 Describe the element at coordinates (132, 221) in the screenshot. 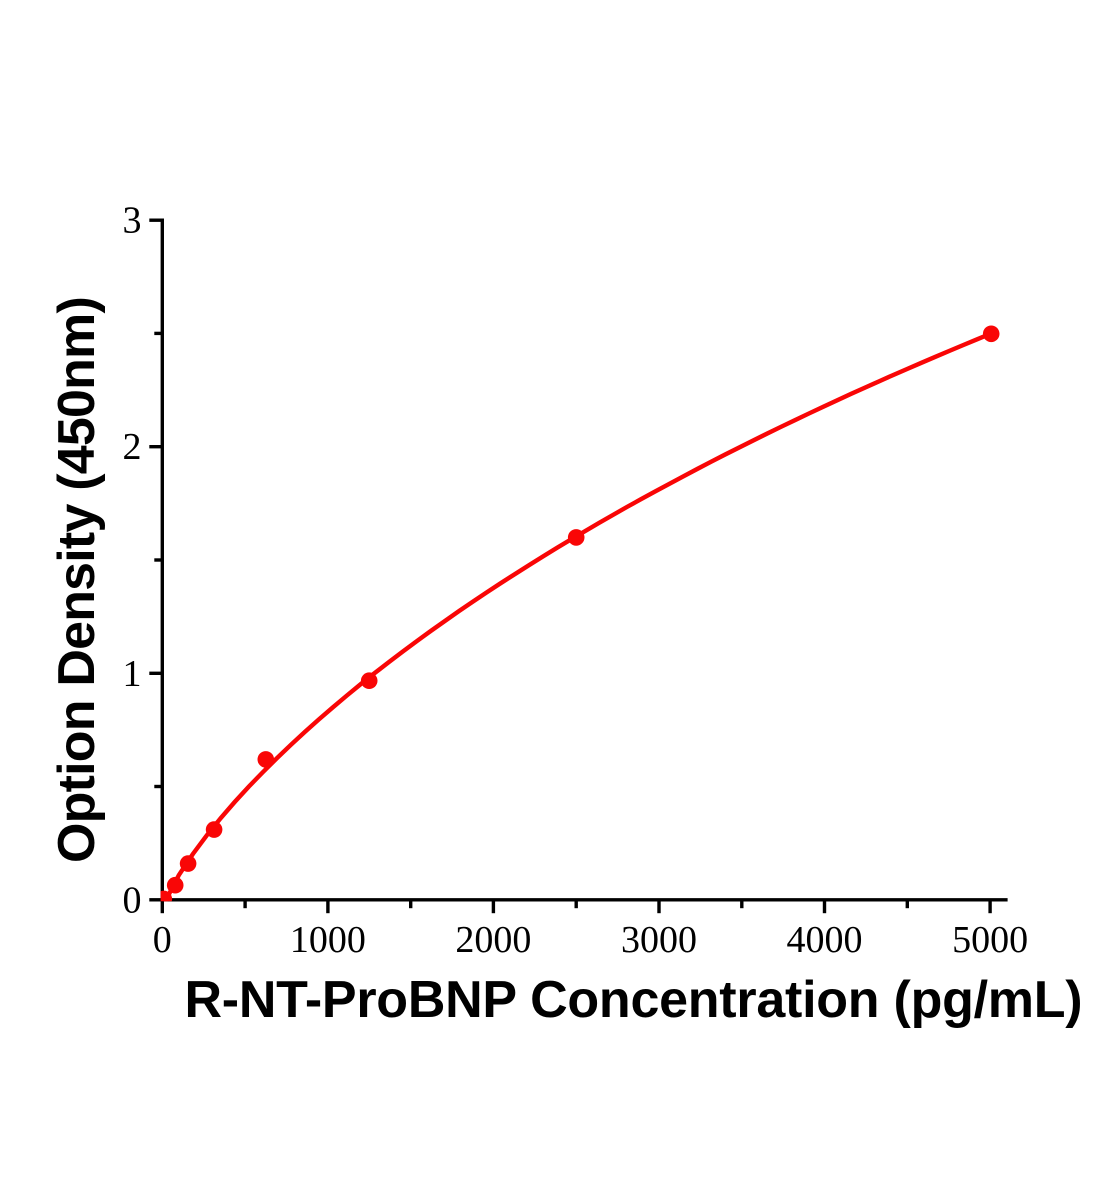

I see `svg-text: 3` at that location.